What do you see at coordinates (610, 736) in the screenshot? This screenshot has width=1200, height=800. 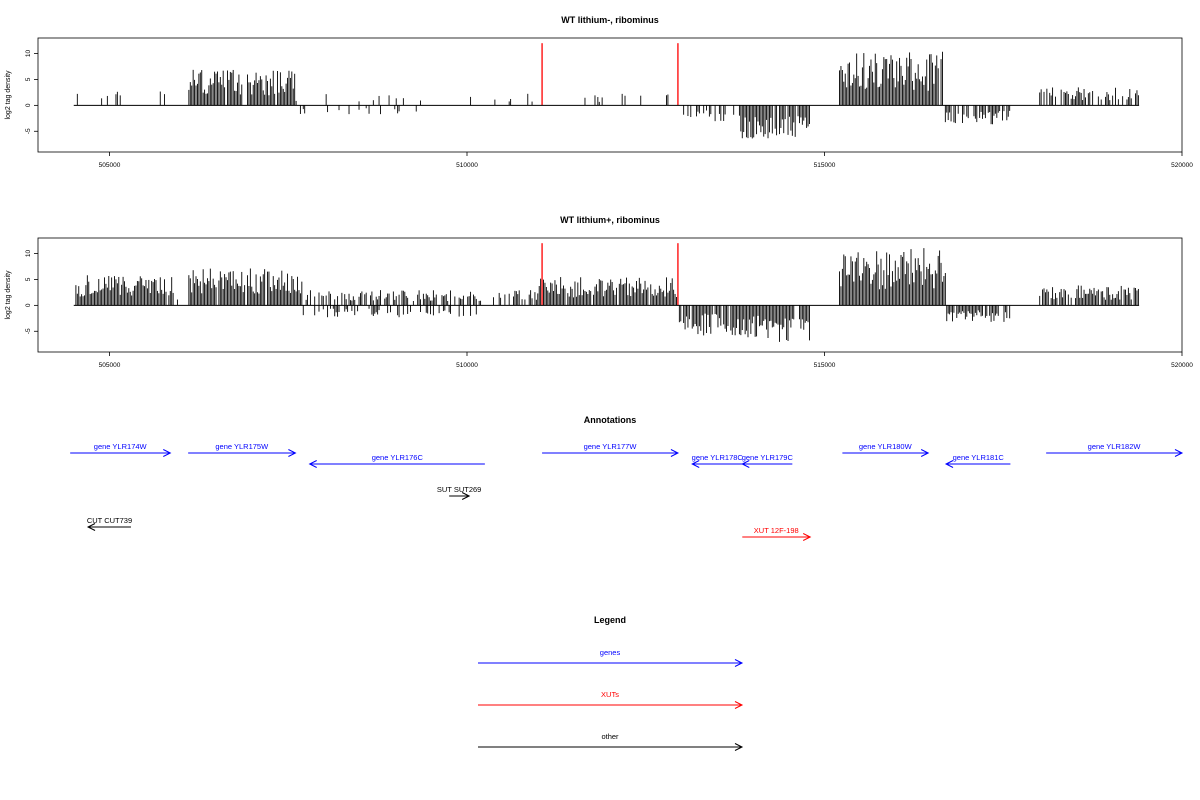 I see `legend-label: other` at bounding box center [610, 736].